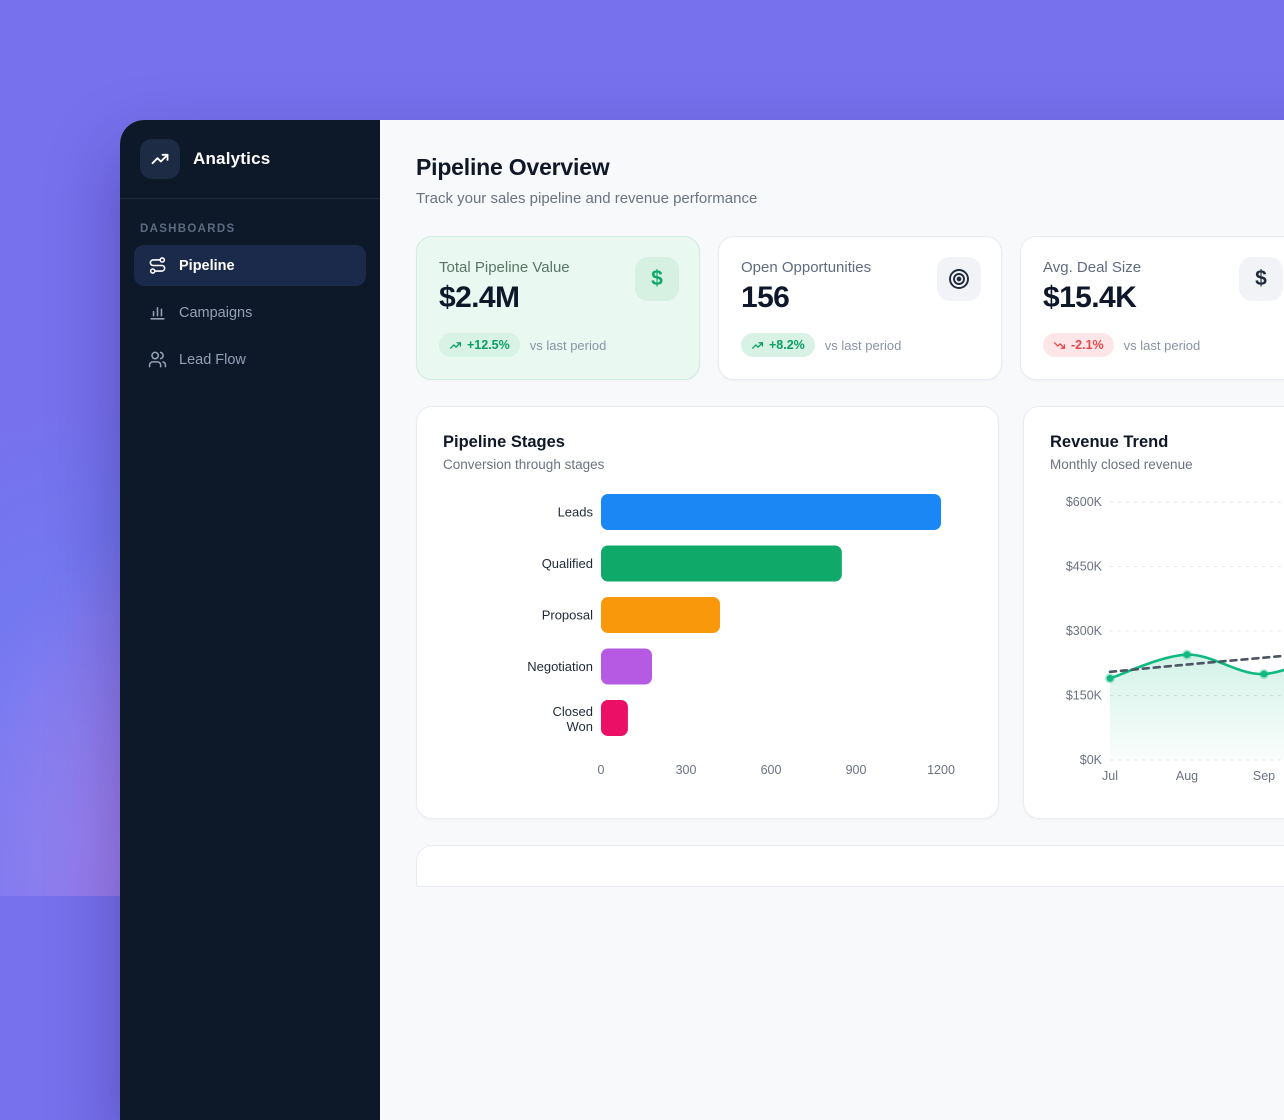 Image resolution: width=1284 pixels, height=1120 pixels. I want to click on users-icon, so click(157, 359).